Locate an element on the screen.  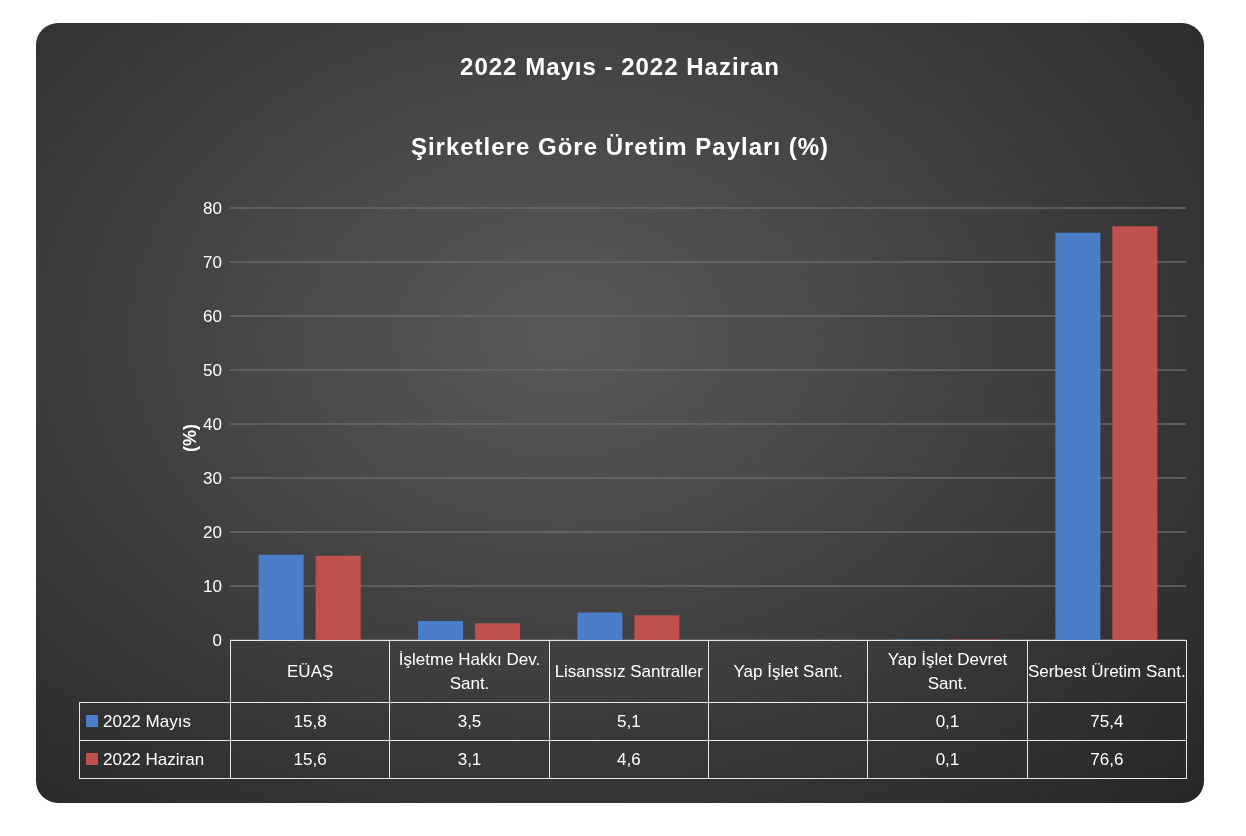
y-tick-label: 0 is located at coordinates (217, 641).